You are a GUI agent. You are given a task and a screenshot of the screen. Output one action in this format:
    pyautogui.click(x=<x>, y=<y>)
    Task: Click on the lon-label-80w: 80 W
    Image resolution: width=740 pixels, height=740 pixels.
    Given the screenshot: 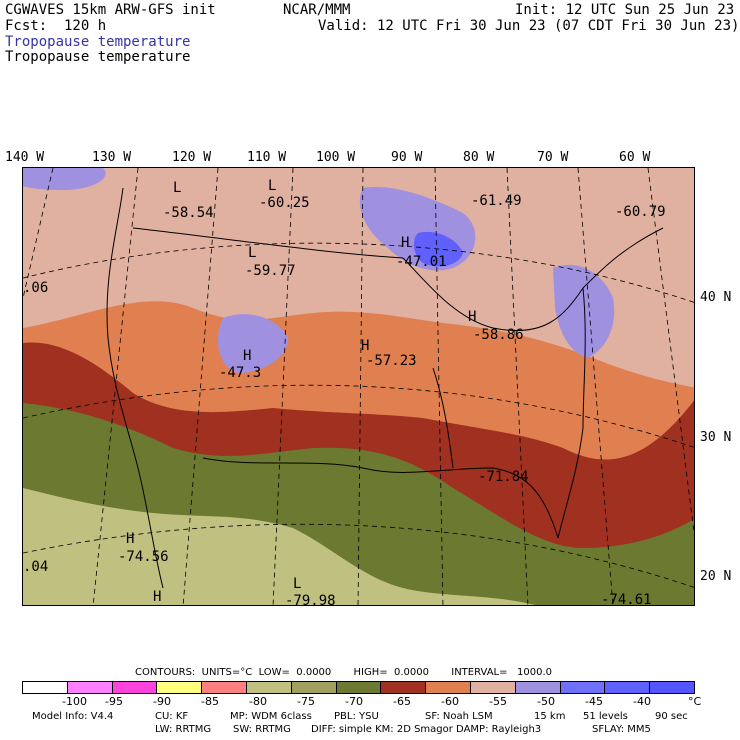 What is the action you would take?
    pyautogui.click(x=479, y=157)
    